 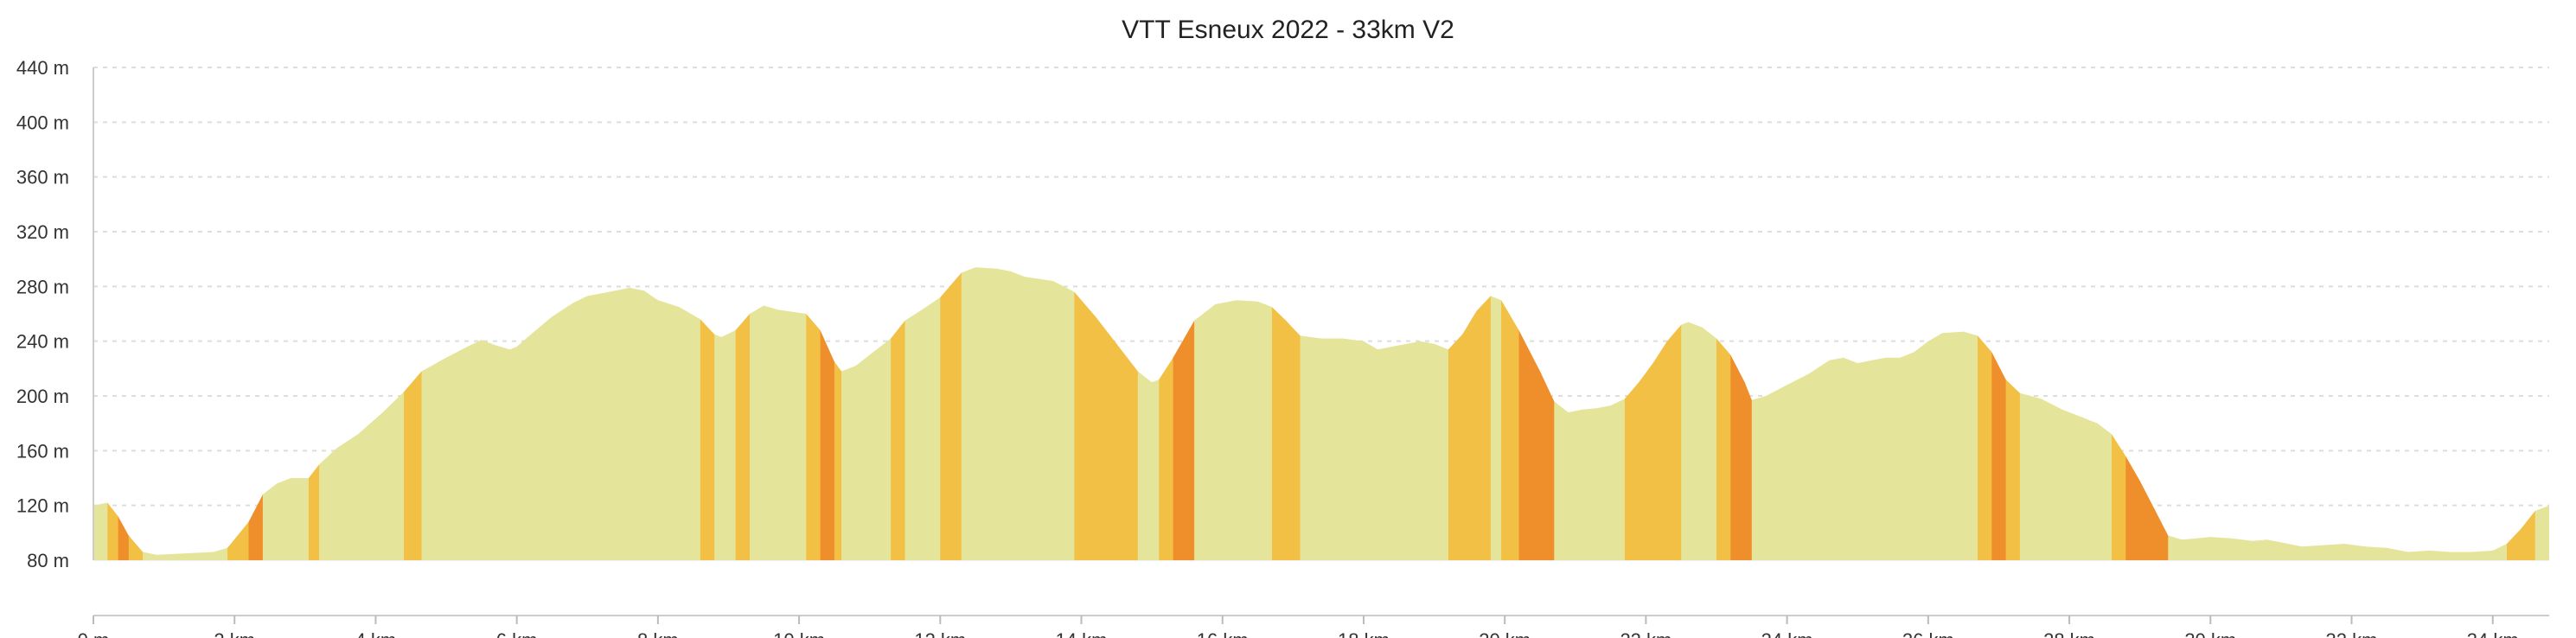 I want to click on x-tick-label: 14 km, so click(x=1082, y=633).